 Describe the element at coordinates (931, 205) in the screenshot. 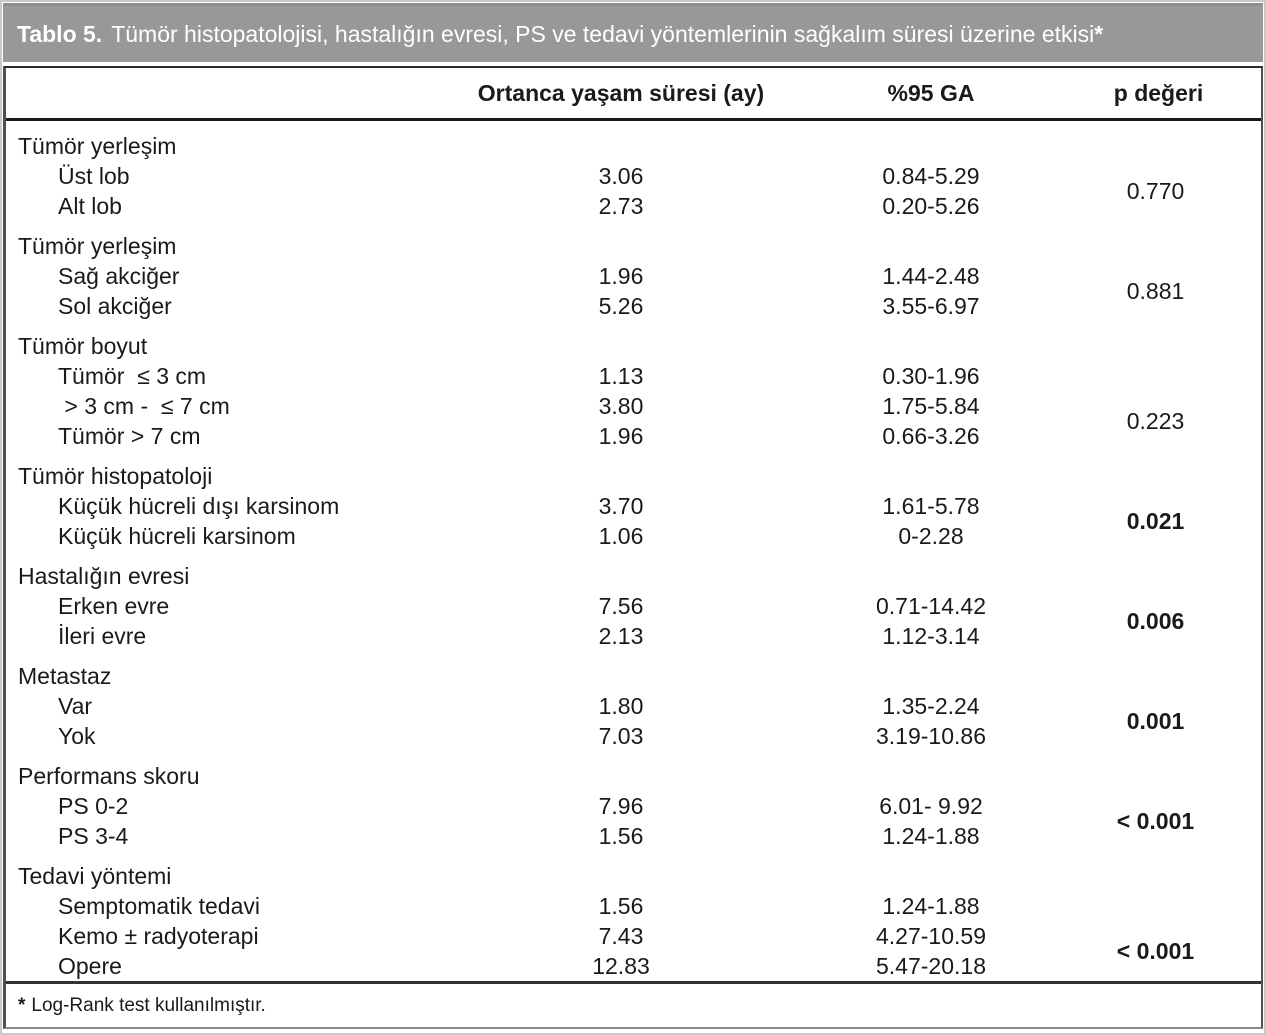

I see `ci-cell: 0.20-5.26` at that location.